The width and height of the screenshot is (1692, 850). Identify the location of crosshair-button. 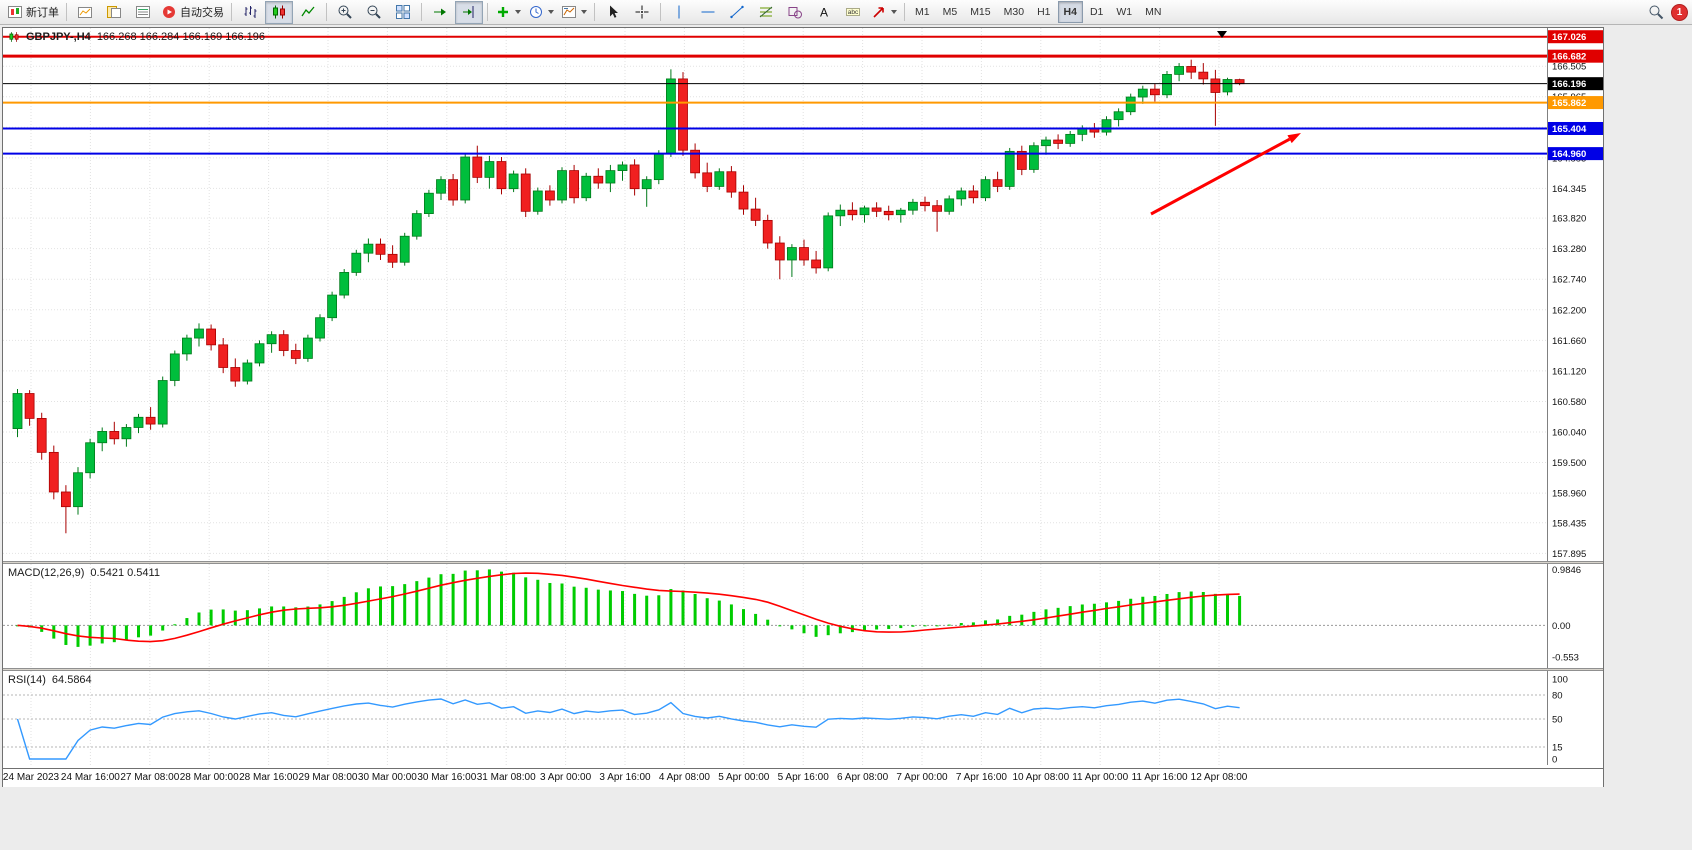
(642, 12).